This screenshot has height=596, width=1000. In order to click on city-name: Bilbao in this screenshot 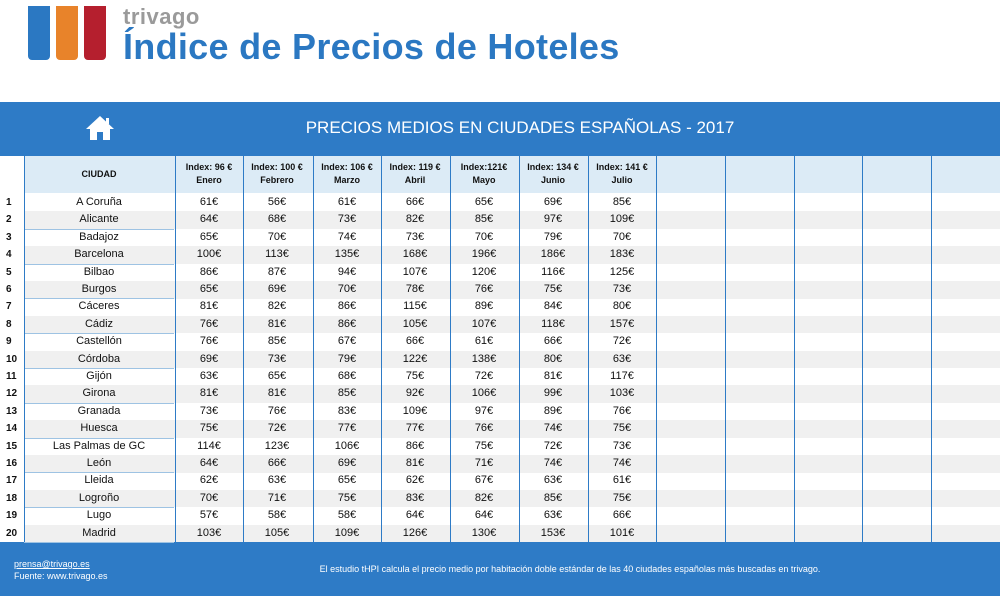, I will do `click(99, 271)`.